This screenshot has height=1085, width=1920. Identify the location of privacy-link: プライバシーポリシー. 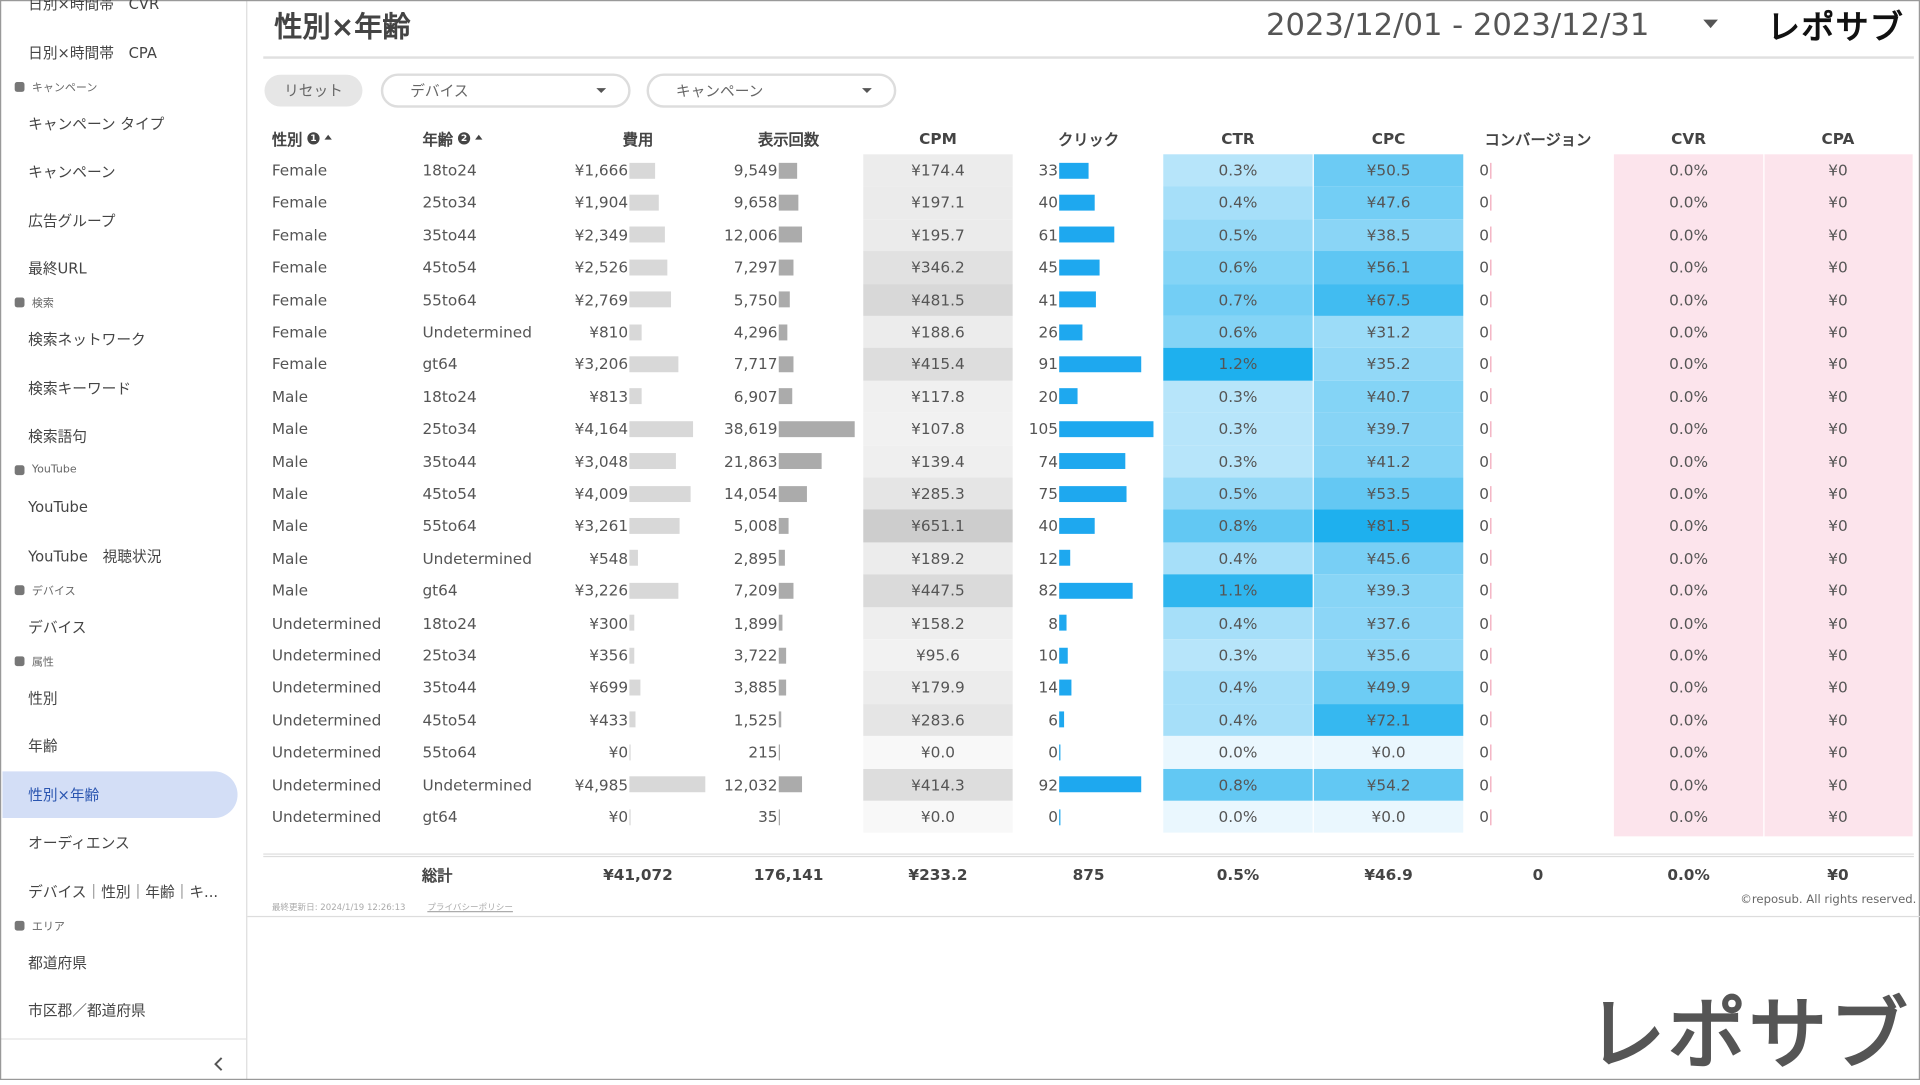
(470, 907).